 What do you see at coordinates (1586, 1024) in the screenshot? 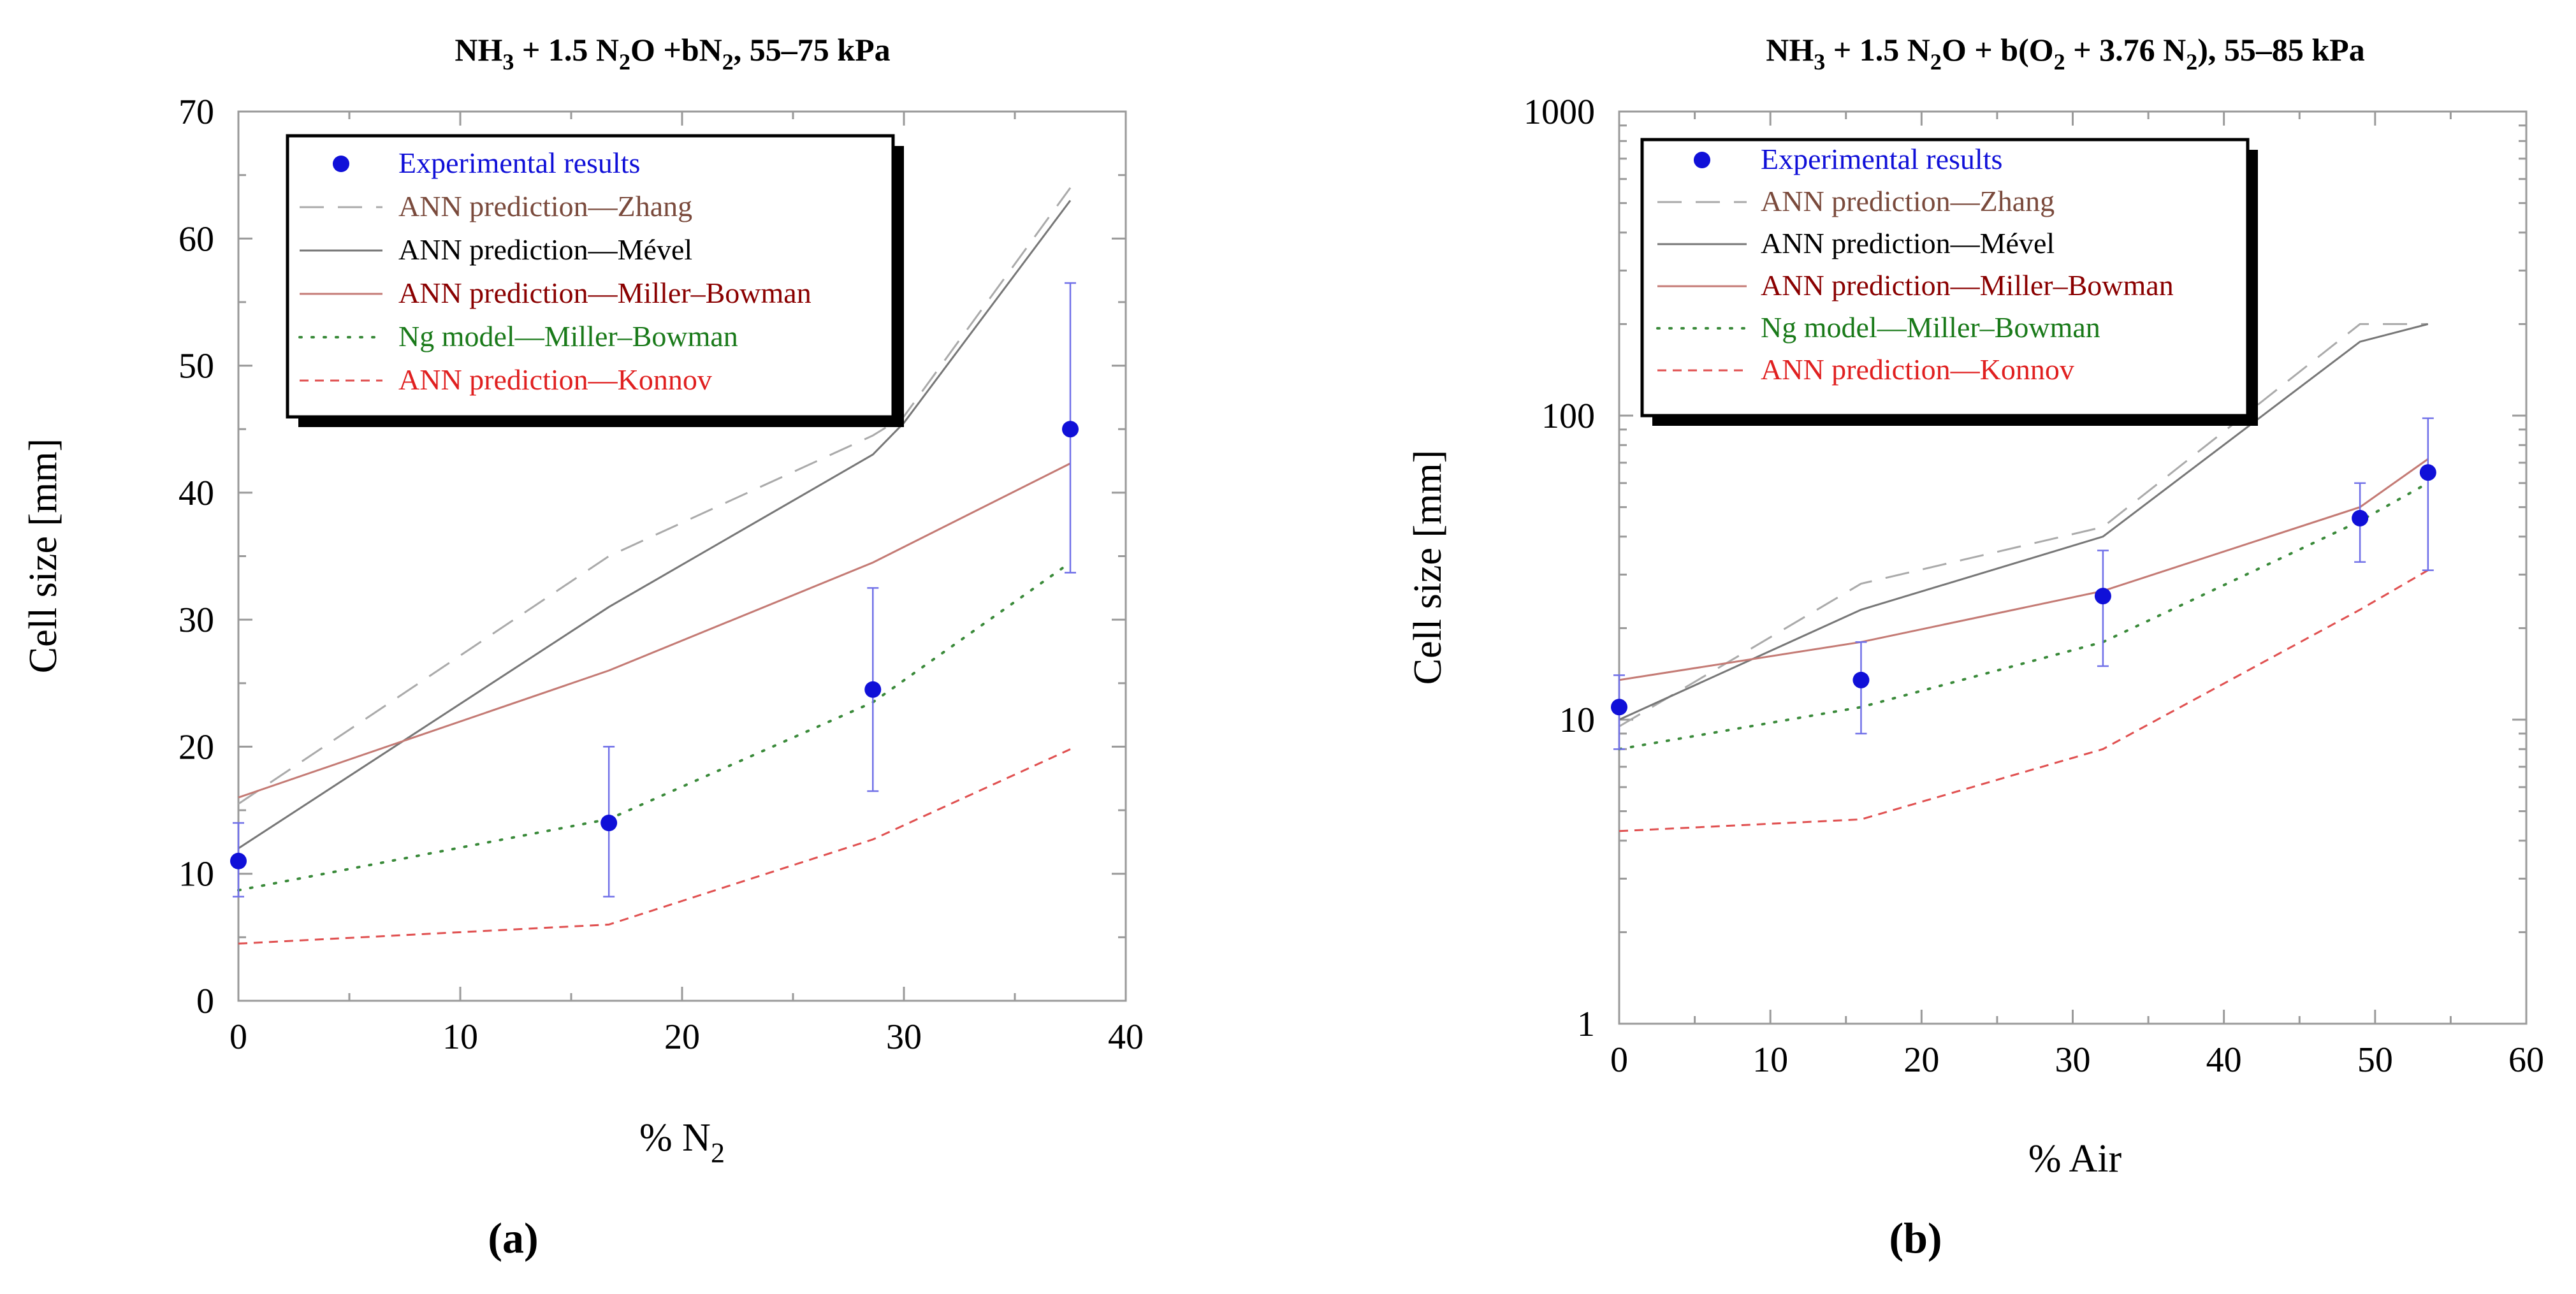
I see `y-tick-label: 1` at bounding box center [1586, 1024].